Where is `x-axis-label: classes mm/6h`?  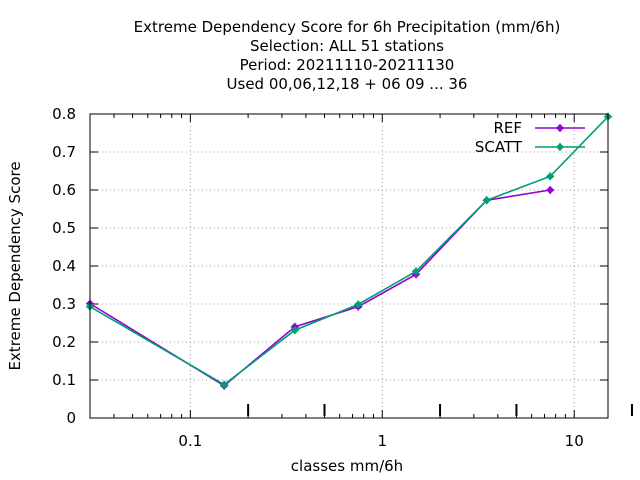 x-axis-label: classes mm/6h is located at coordinates (347, 466).